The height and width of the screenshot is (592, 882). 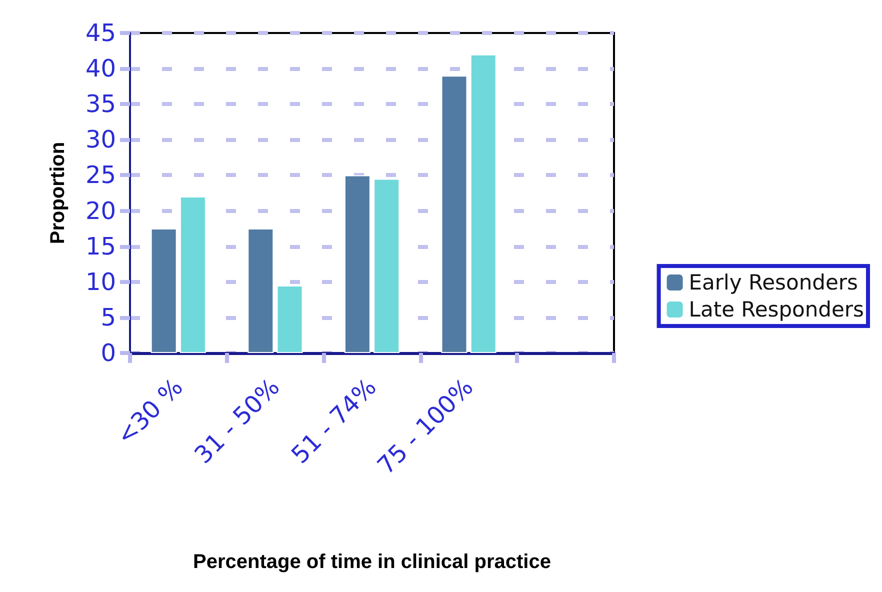 I want to click on x-tick-label: <30 %, so click(x=149, y=411).